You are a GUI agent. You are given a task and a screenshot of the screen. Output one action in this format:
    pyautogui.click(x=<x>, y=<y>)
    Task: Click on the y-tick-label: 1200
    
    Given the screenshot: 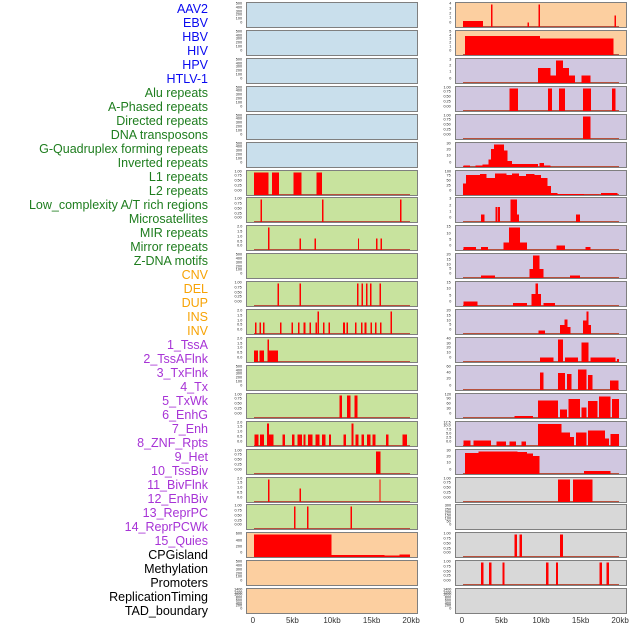 What is the action you would take?
    pyautogui.click(x=237, y=592)
    